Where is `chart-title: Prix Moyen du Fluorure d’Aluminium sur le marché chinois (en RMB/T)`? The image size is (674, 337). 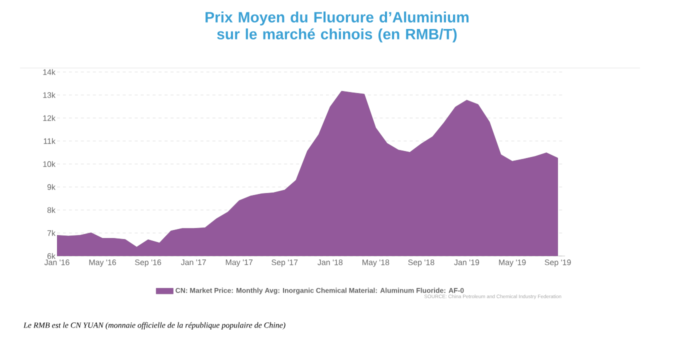 chart-title: Prix Moyen du Fluorure d’Aluminium sur le marché chinois (en RMB/T) is located at coordinates (337, 27).